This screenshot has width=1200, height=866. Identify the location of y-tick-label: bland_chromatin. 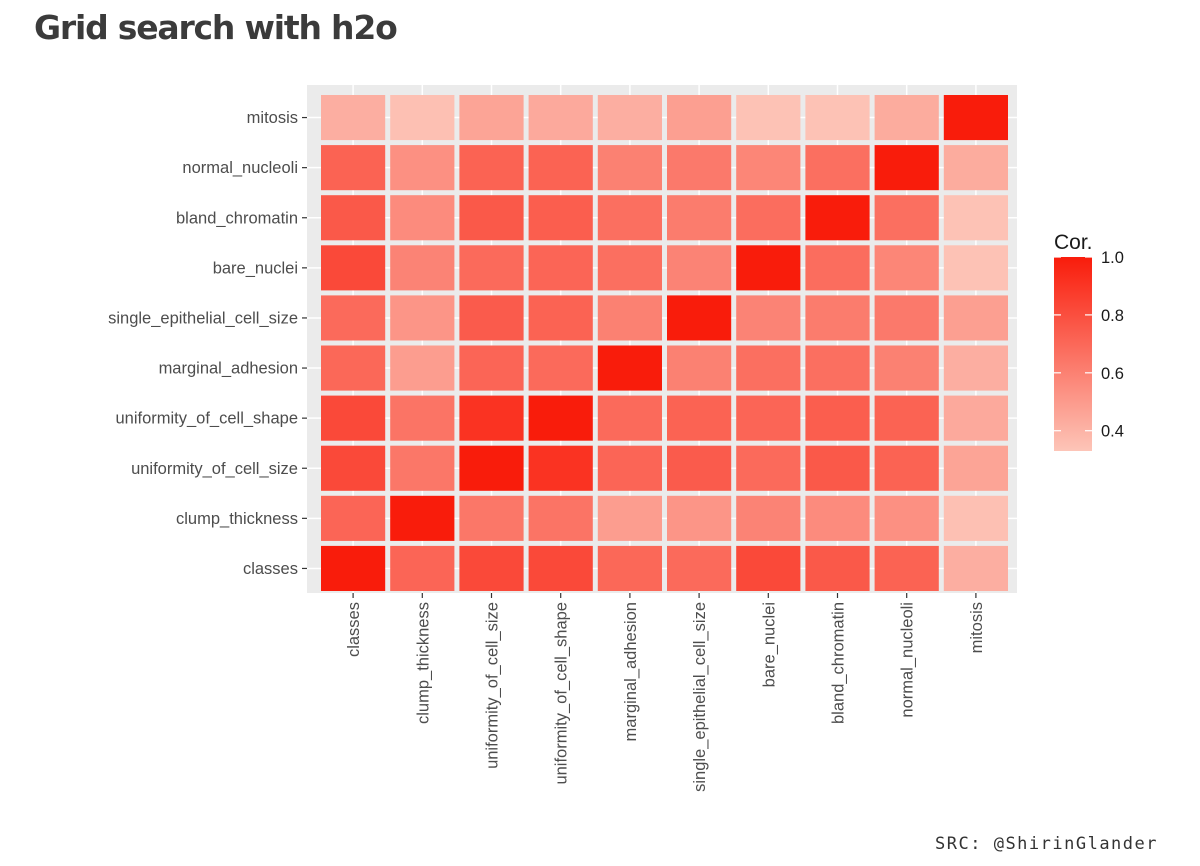
(237, 218).